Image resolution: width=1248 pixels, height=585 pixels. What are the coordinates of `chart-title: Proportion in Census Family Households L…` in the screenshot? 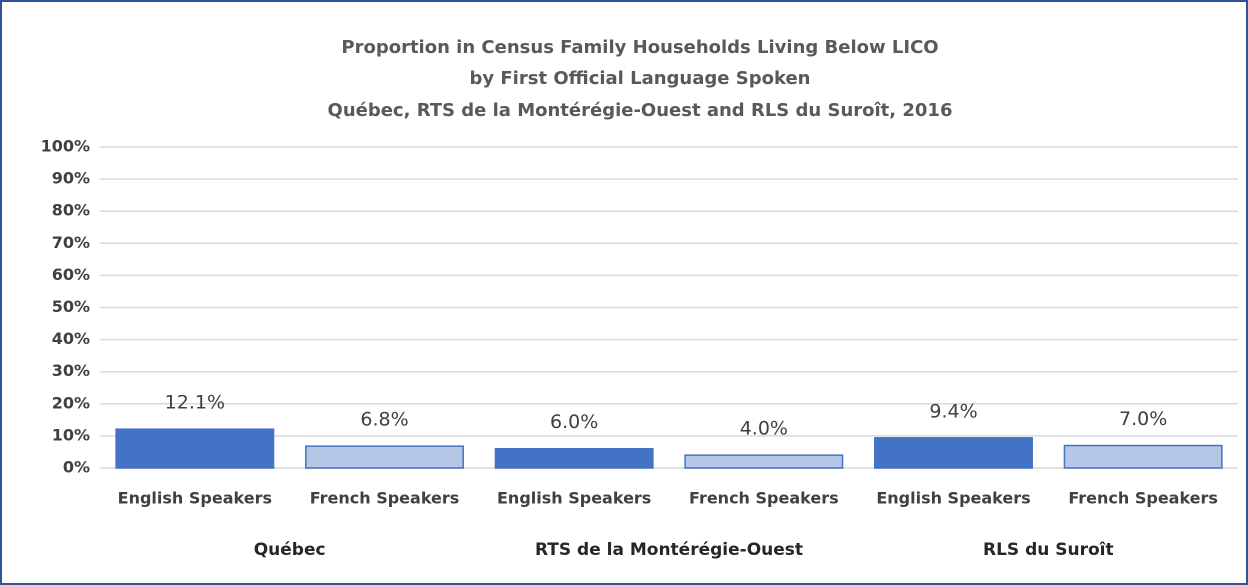 It's located at (639, 47).